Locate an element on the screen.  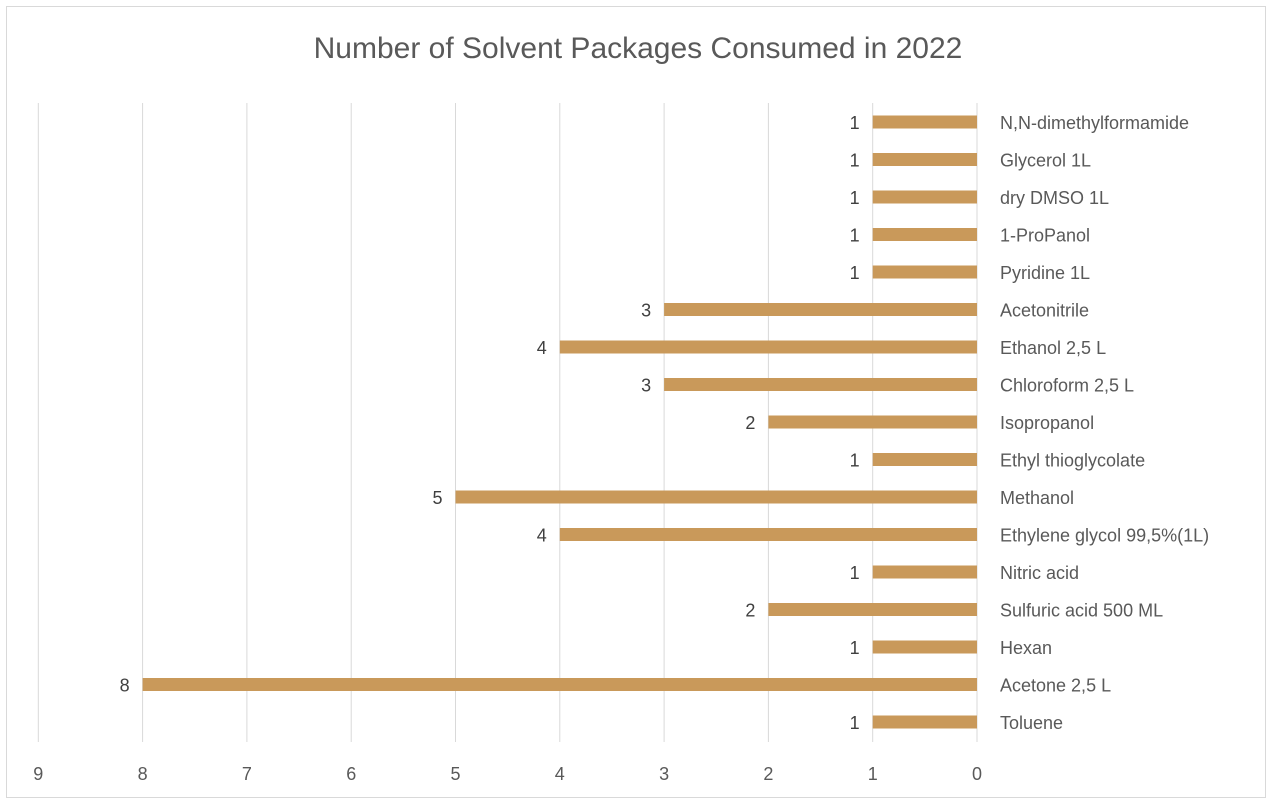
category-label: Isopropanol is located at coordinates (1047, 423).